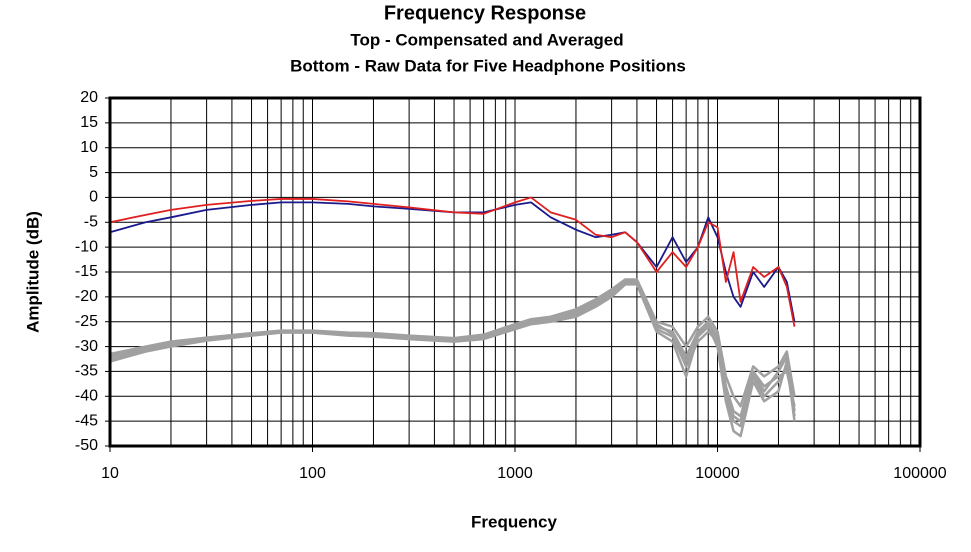 Image resolution: width=971 pixels, height=552 pixels. I want to click on y-tick-label: 0, so click(93, 197).